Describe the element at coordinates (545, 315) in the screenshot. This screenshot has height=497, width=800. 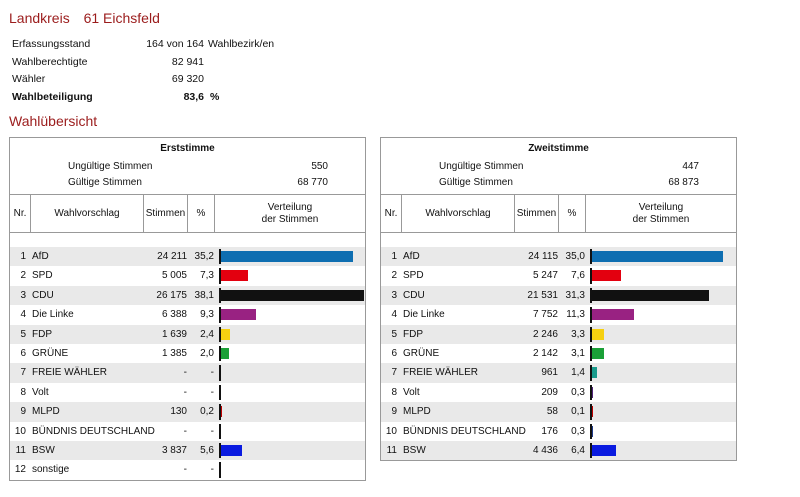
I see `party-votes: 7 752` at that location.